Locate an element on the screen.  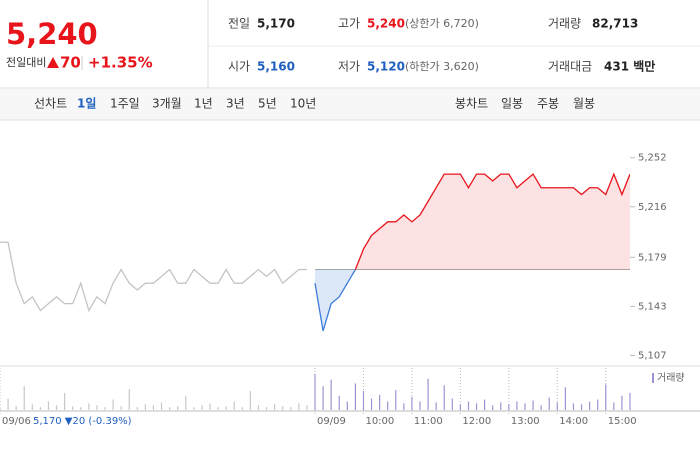
price: 5,240 is located at coordinates (52, 34).